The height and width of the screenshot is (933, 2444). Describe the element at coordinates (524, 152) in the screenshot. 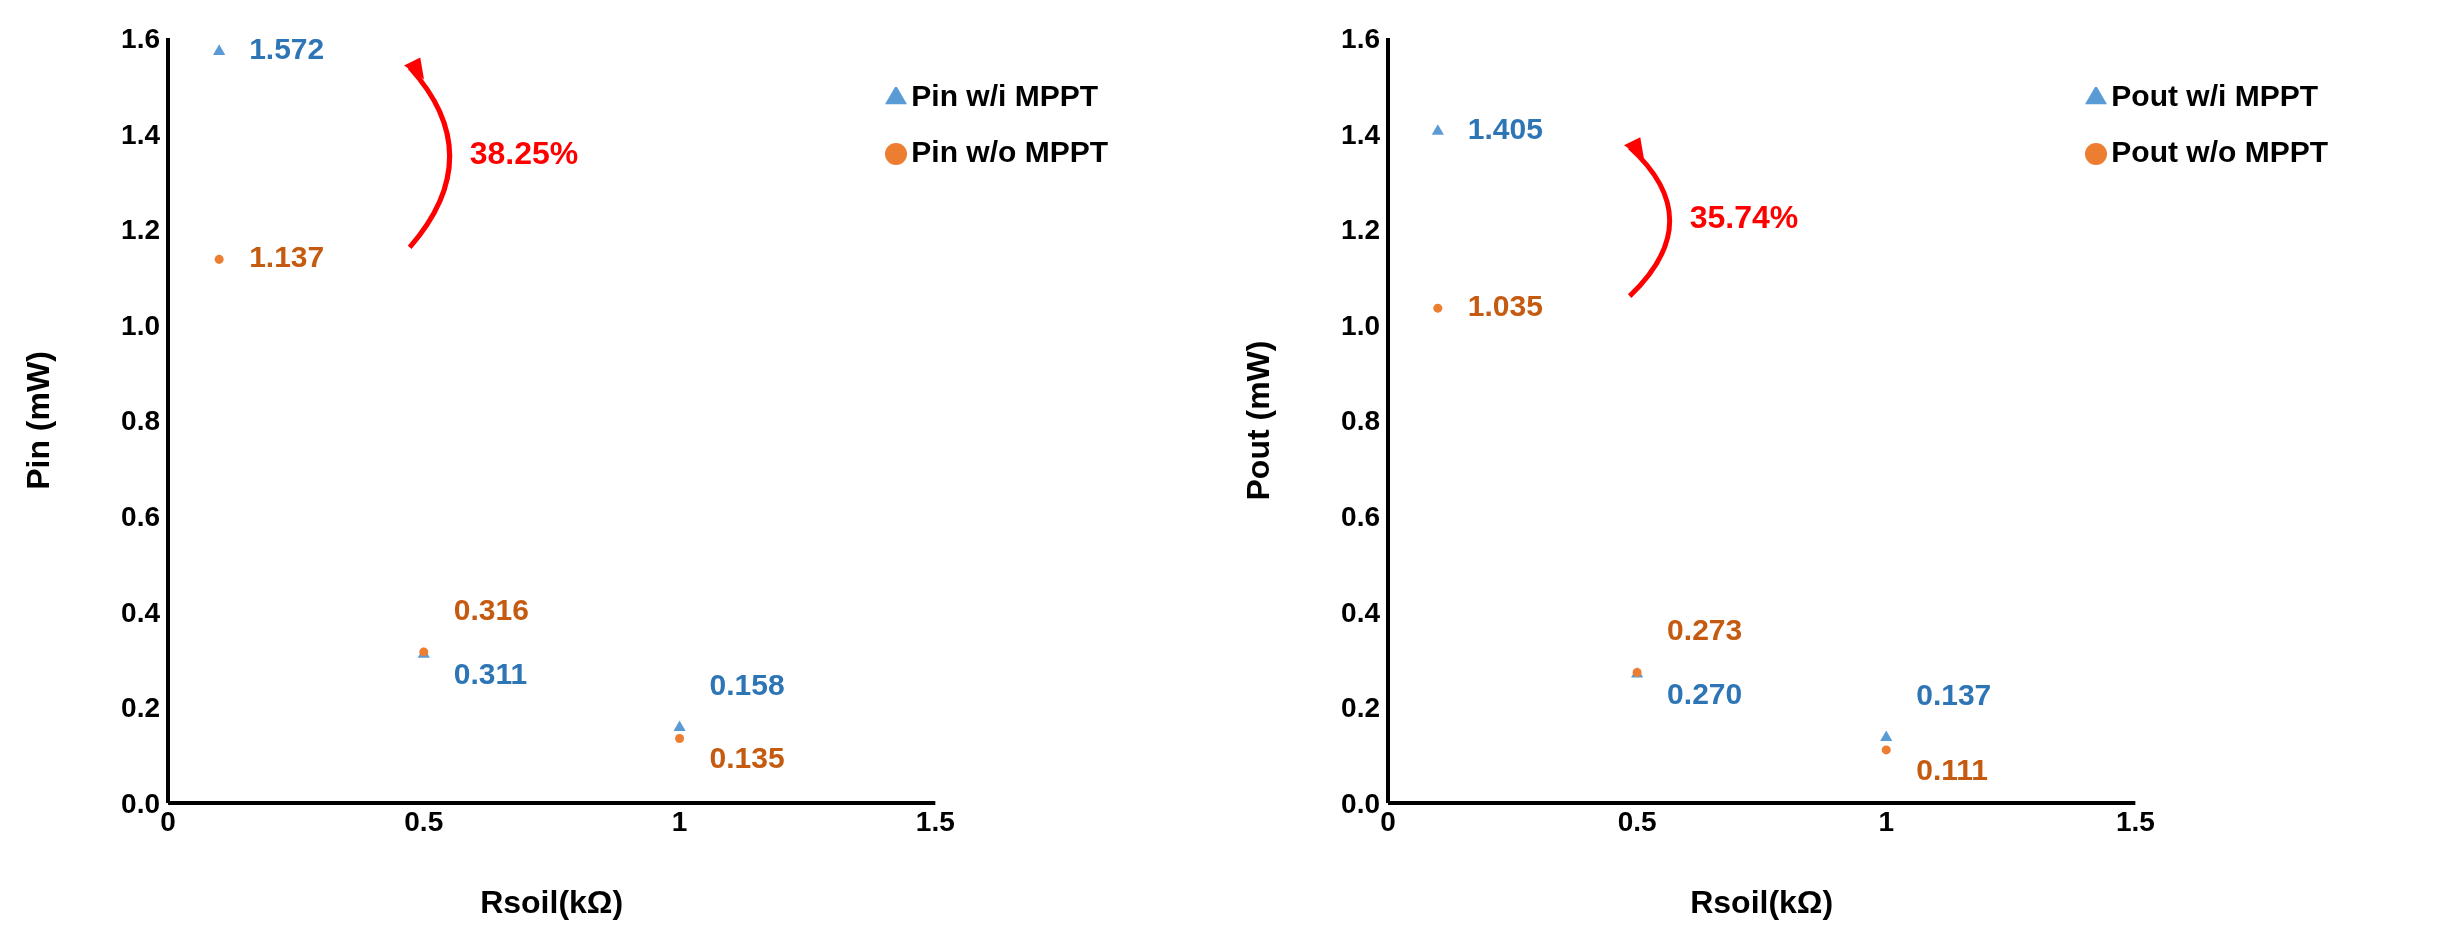

I see `annotation: 38.25%` at that location.